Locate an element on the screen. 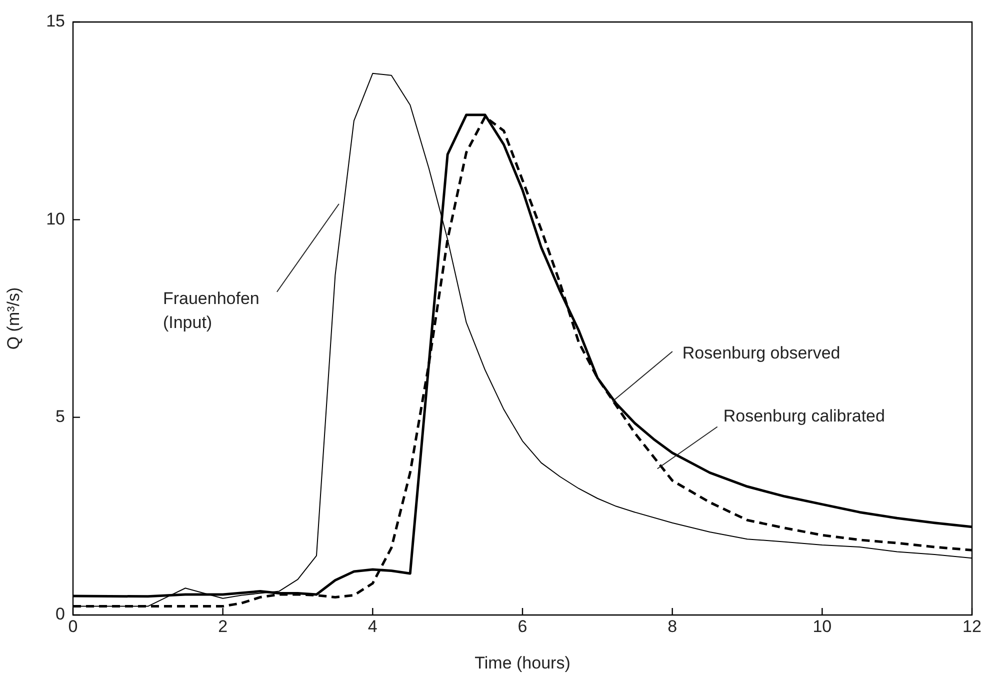 This screenshot has height=678, width=987. y-tick-label: 5 is located at coordinates (60, 416).